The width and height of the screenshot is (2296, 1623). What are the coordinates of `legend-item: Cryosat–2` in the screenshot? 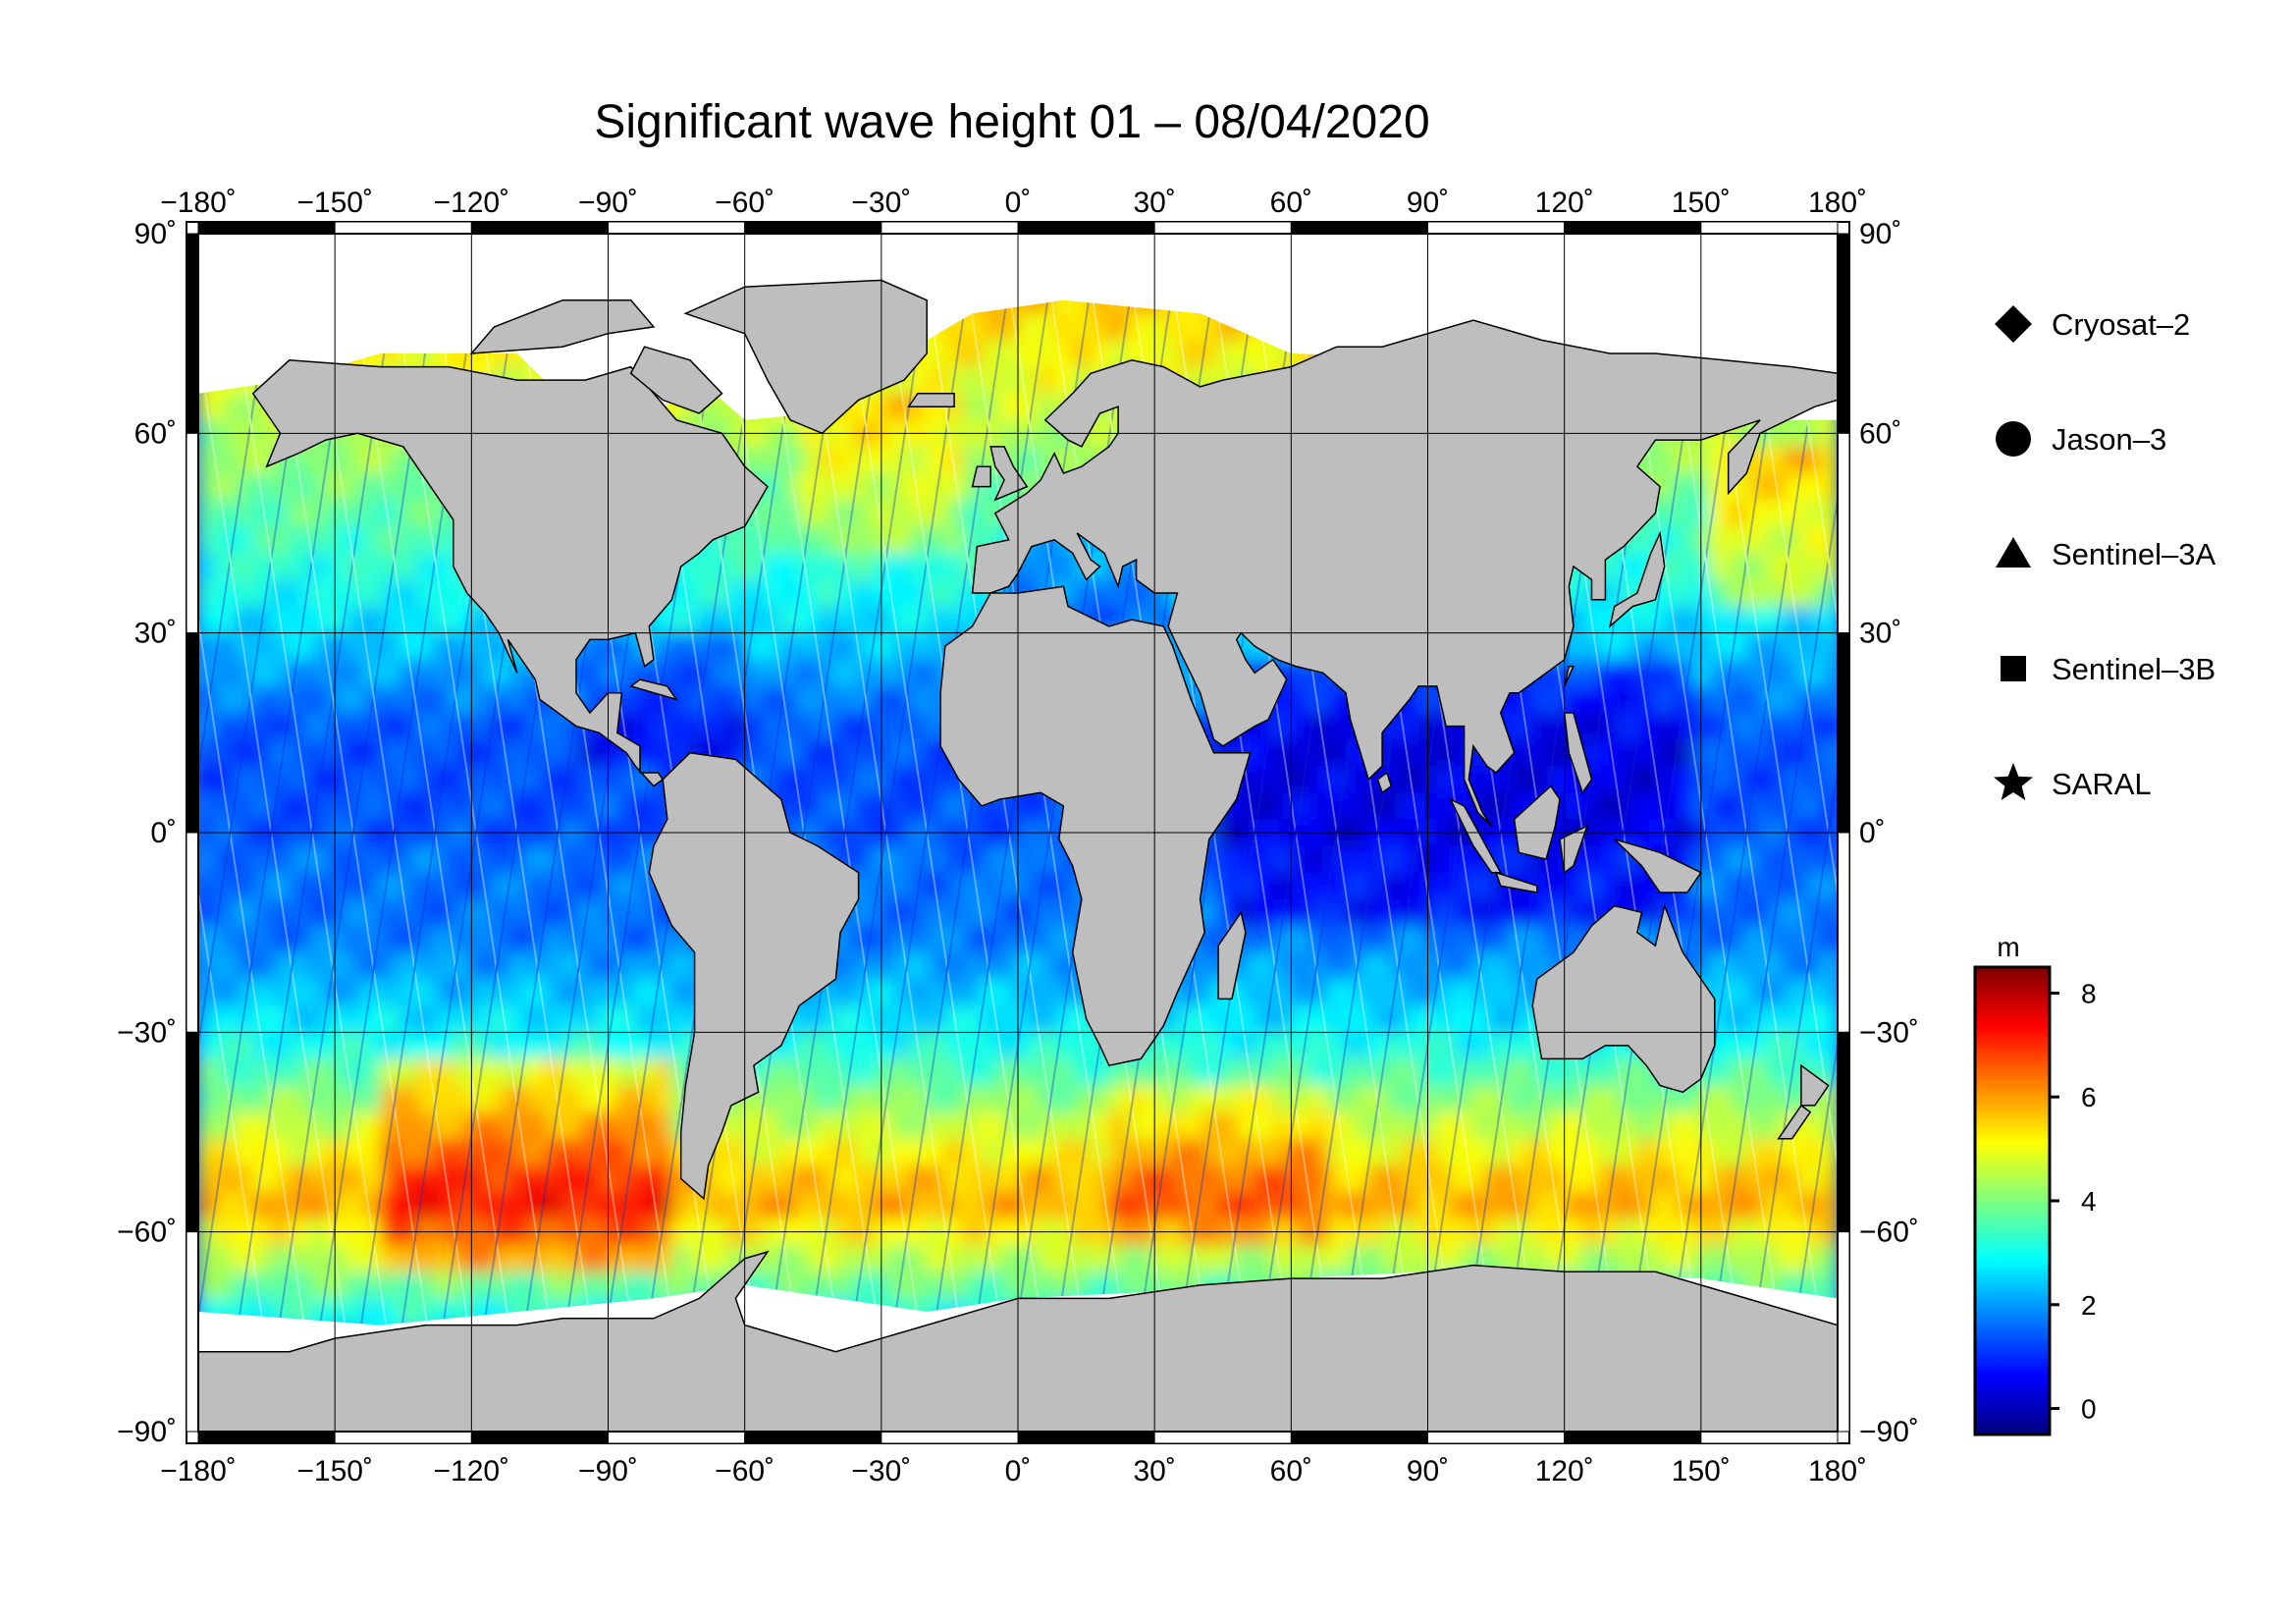 It's located at (2092, 324).